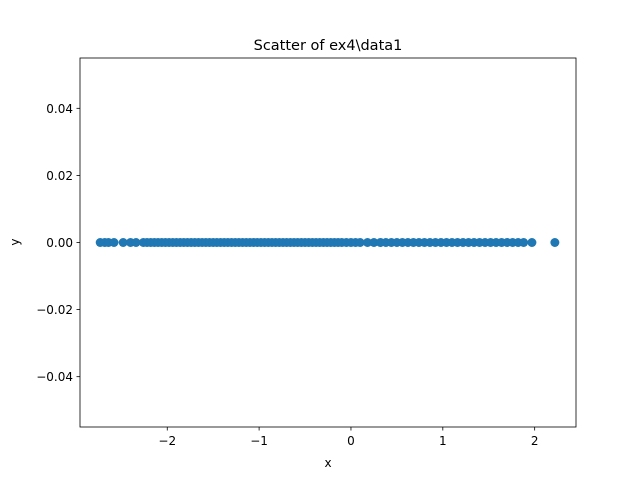  I want to click on y-tick-label: −0.02, so click(54, 310).